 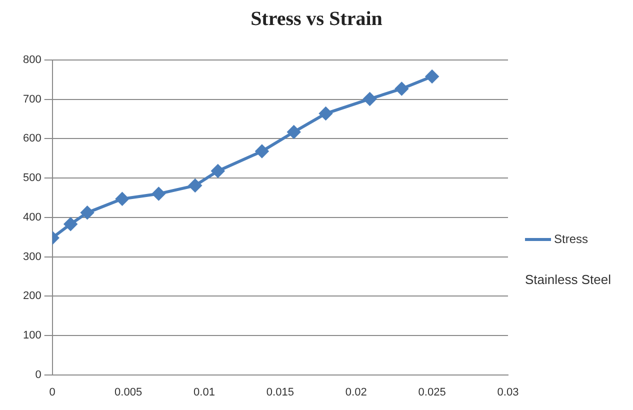 What do you see at coordinates (32, 256) in the screenshot?
I see `y-tick-label: 300` at bounding box center [32, 256].